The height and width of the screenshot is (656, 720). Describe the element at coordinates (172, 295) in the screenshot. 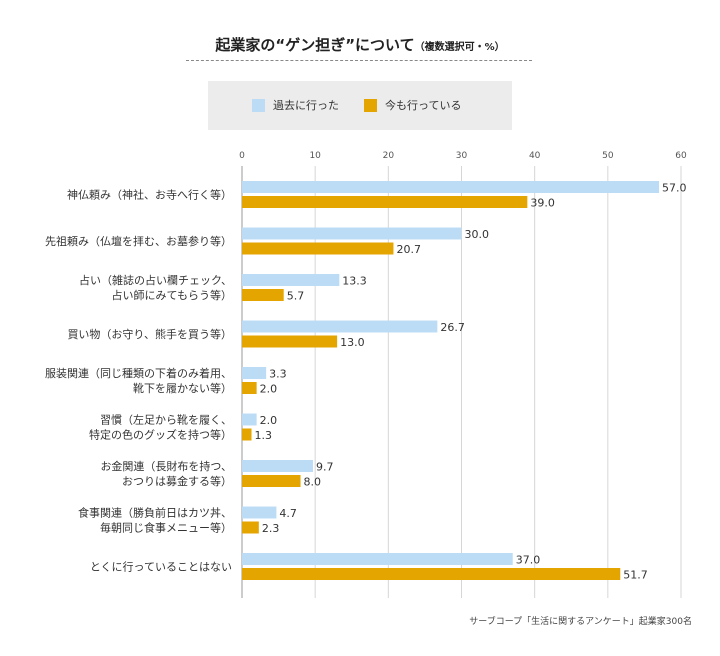

I see `category-label: 占い師にみてもらう等）` at that location.